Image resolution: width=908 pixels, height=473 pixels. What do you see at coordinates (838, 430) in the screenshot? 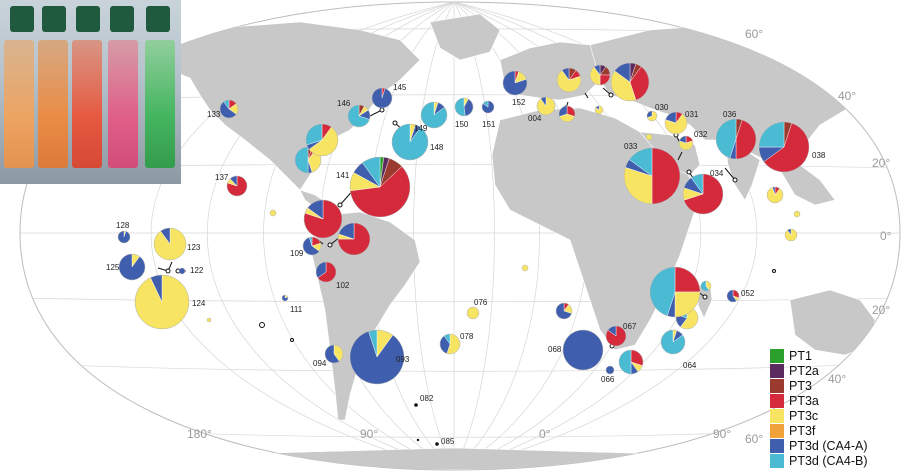
I see `legend-item: PT3f` at bounding box center [838, 430].